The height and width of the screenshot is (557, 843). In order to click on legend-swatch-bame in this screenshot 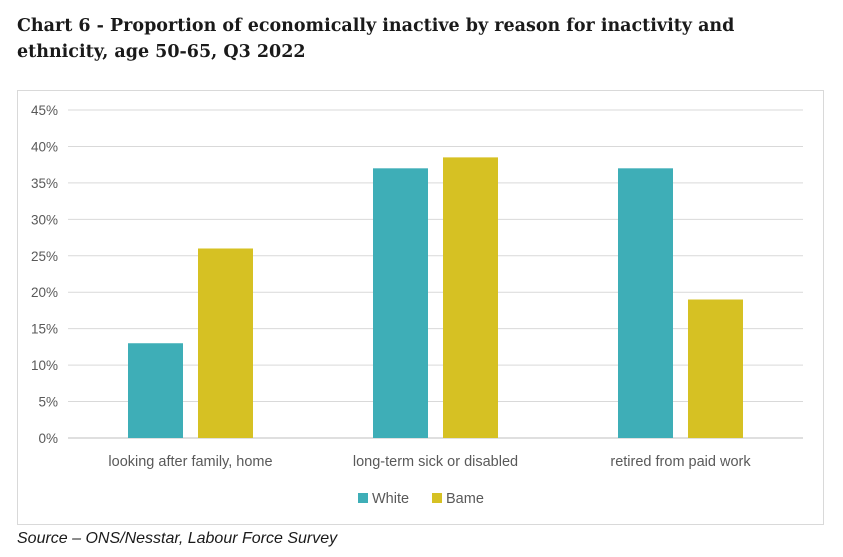, I will do `click(437, 498)`.